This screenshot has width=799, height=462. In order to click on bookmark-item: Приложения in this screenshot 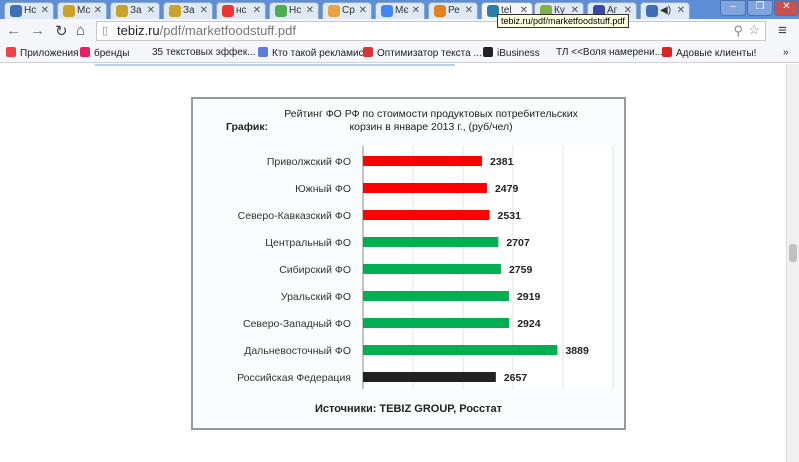, I will do `click(42, 53)`.